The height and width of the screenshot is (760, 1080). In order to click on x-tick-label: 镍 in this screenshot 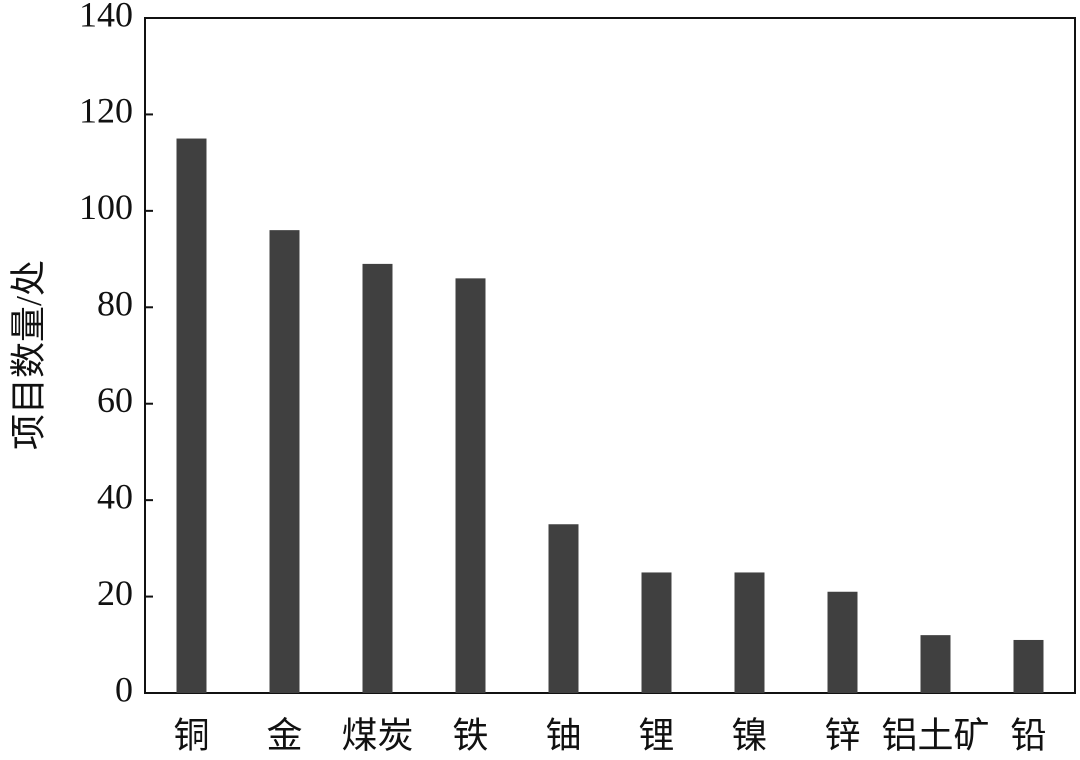, I will do `click(749, 735)`.